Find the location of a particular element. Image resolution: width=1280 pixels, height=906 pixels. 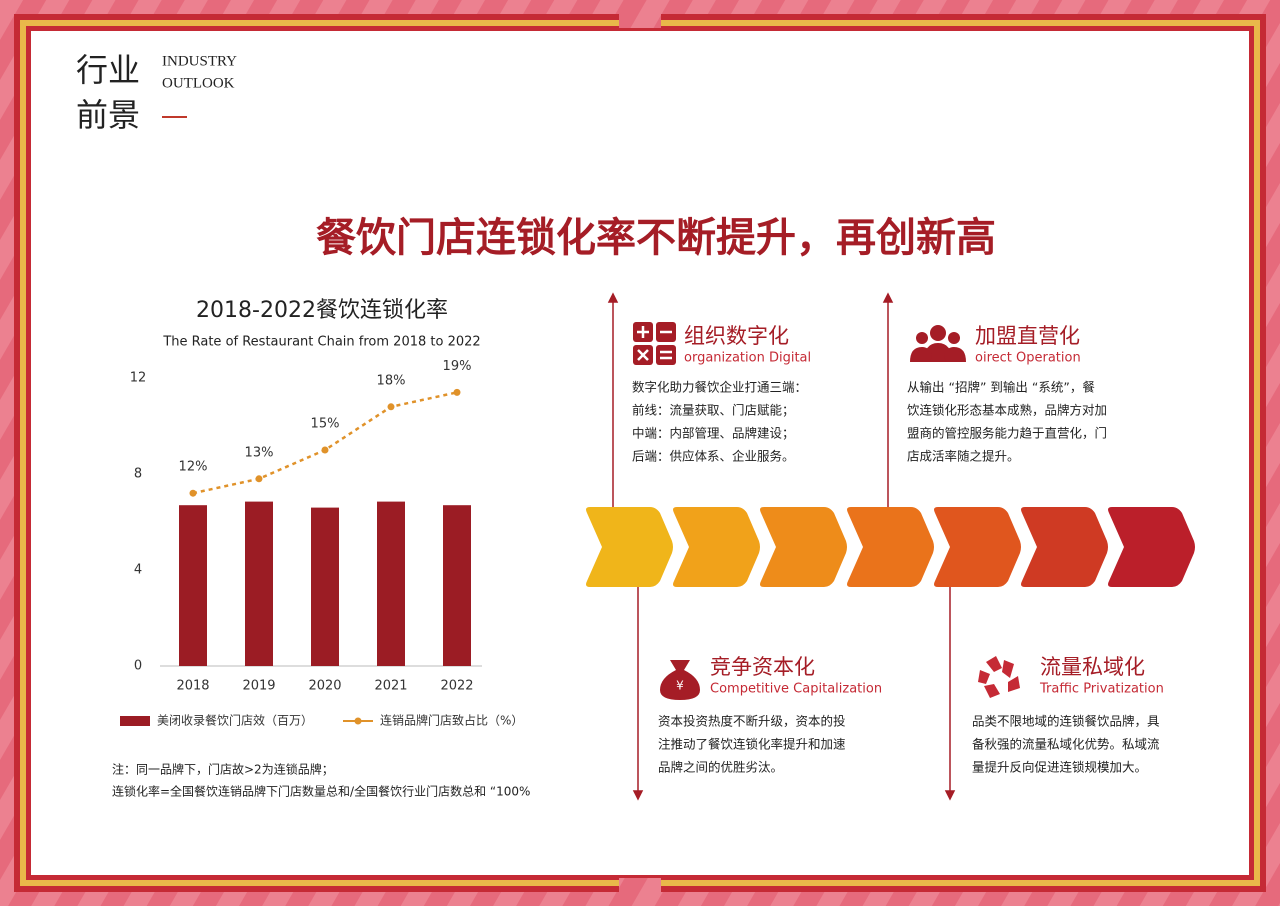

header-subtitle: INDUSTRY is located at coordinates (199, 61).